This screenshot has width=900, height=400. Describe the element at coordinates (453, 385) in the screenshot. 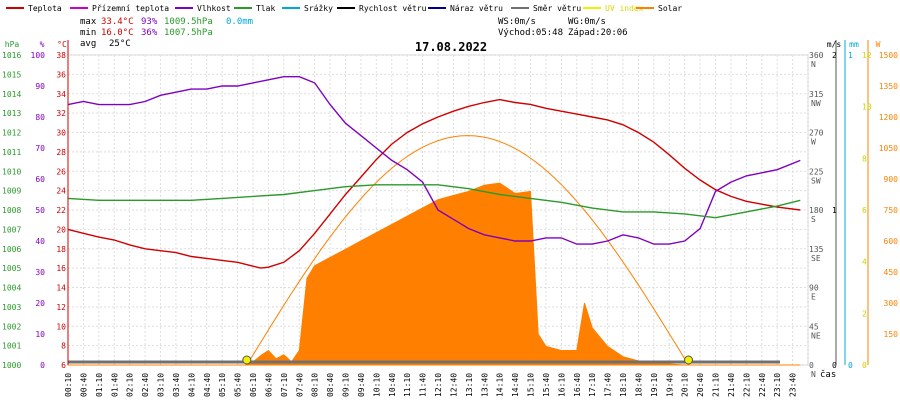

I see `x-tick-label: 12:40` at that location.